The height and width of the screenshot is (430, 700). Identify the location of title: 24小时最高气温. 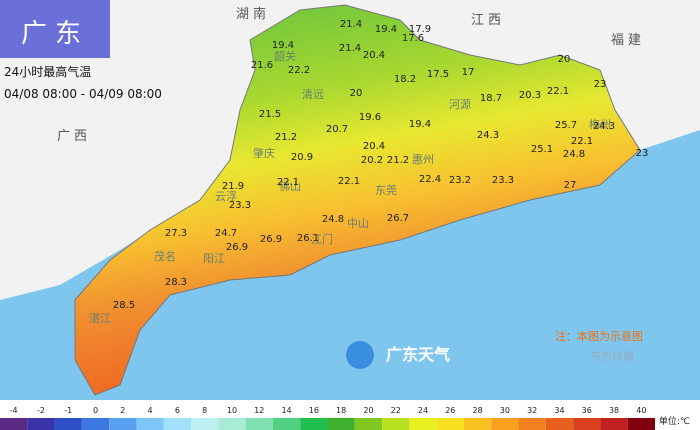
(47, 71).